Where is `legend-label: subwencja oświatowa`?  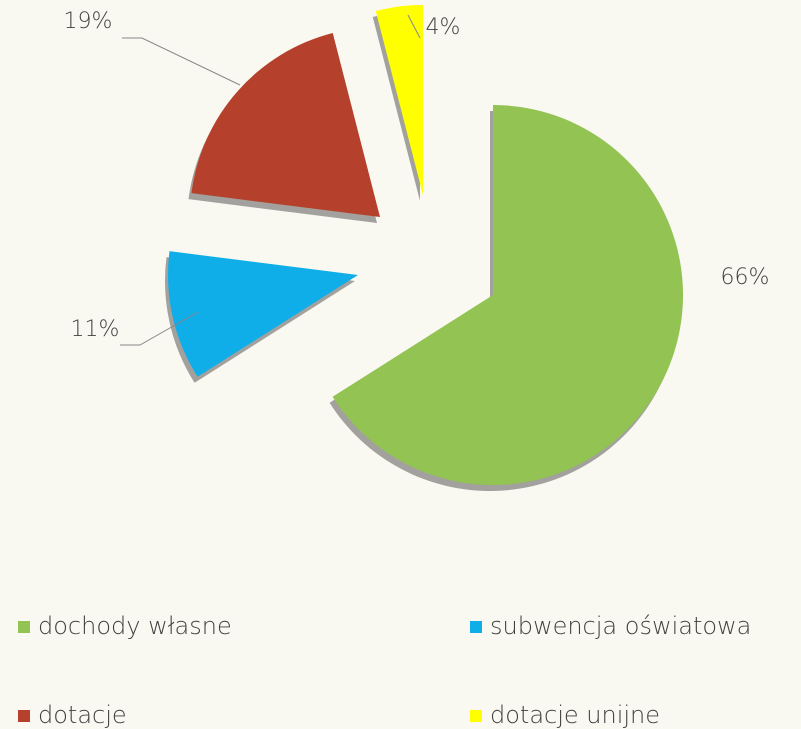 legend-label: subwencja oświatowa is located at coordinates (620, 626).